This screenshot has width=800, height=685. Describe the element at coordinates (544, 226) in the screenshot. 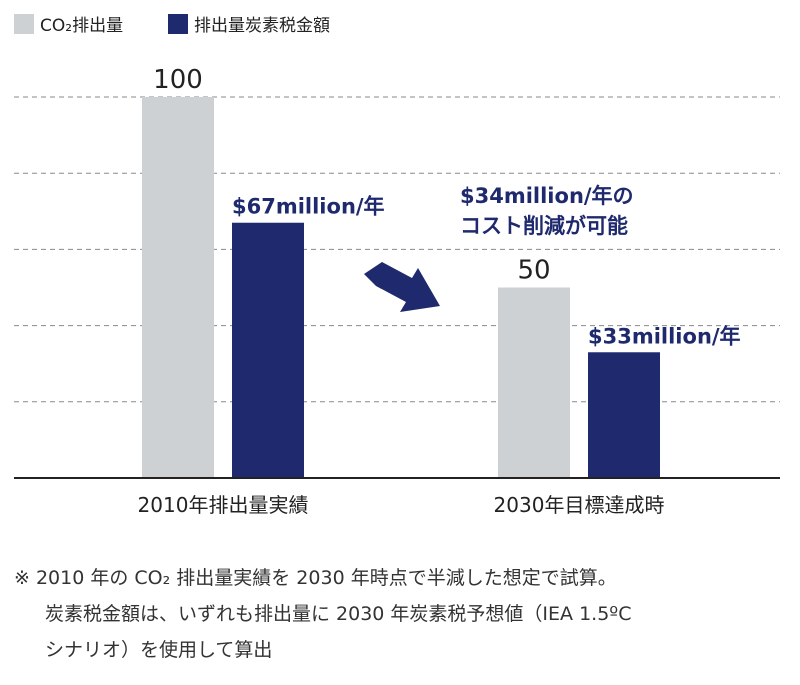

I see `annotation-line-2: コスト削減が可能` at that location.